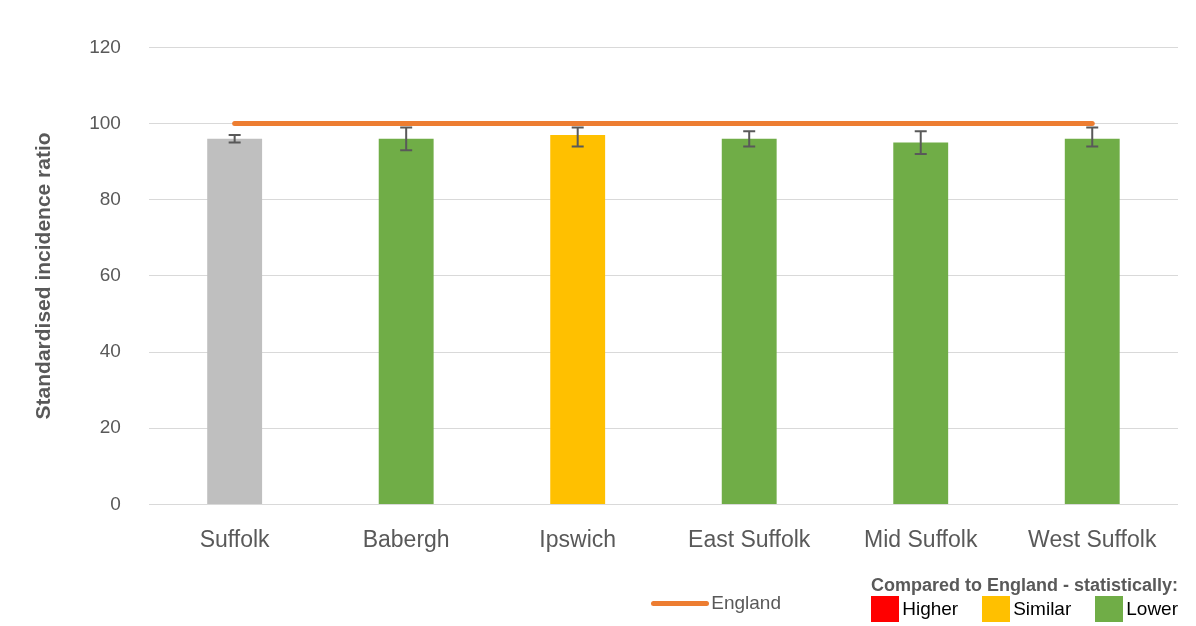 This screenshot has height=626, width=1196. What do you see at coordinates (1152, 609) in the screenshot?
I see `legend-label: Lower` at bounding box center [1152, 609].